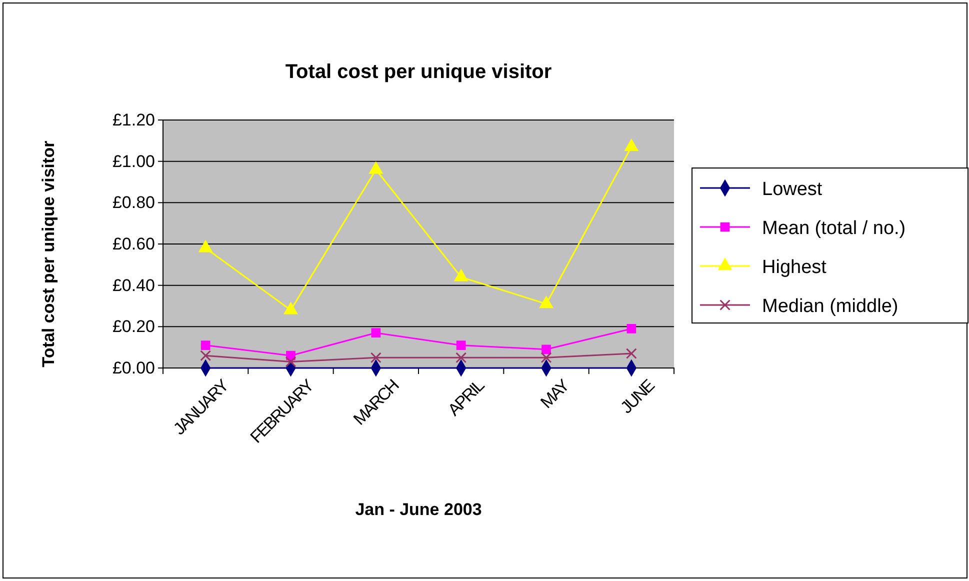 The height and width of the screenshot is (581, 969). What do you see at coordinates (418, 72) in the screenshot?
I see `chart-title: Total cost per unique visitor` at bounding box center [418, 72].